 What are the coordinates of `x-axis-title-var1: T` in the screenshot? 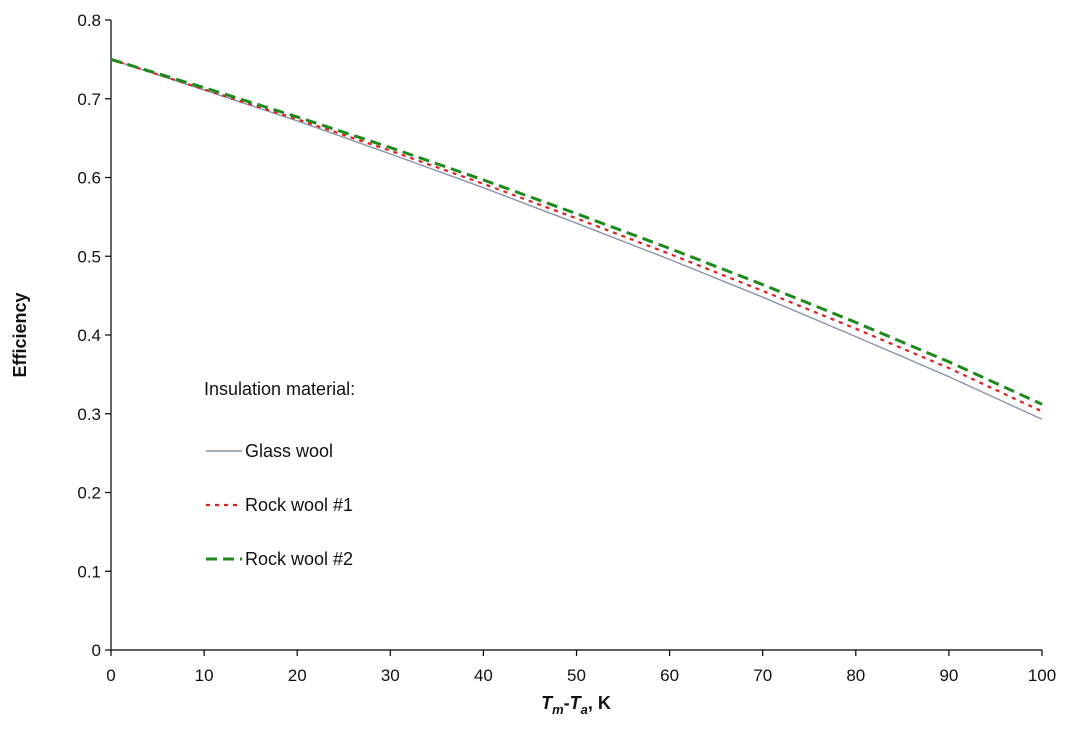 It's located at (547, 703).